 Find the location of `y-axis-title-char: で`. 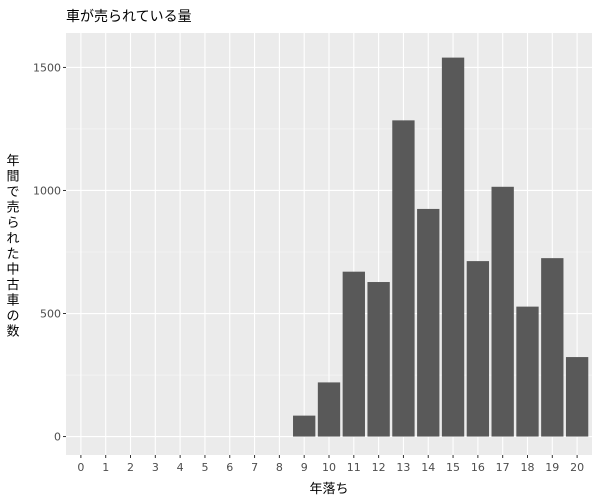

y-axis-title-char: で is located at coordinates (12, 192).